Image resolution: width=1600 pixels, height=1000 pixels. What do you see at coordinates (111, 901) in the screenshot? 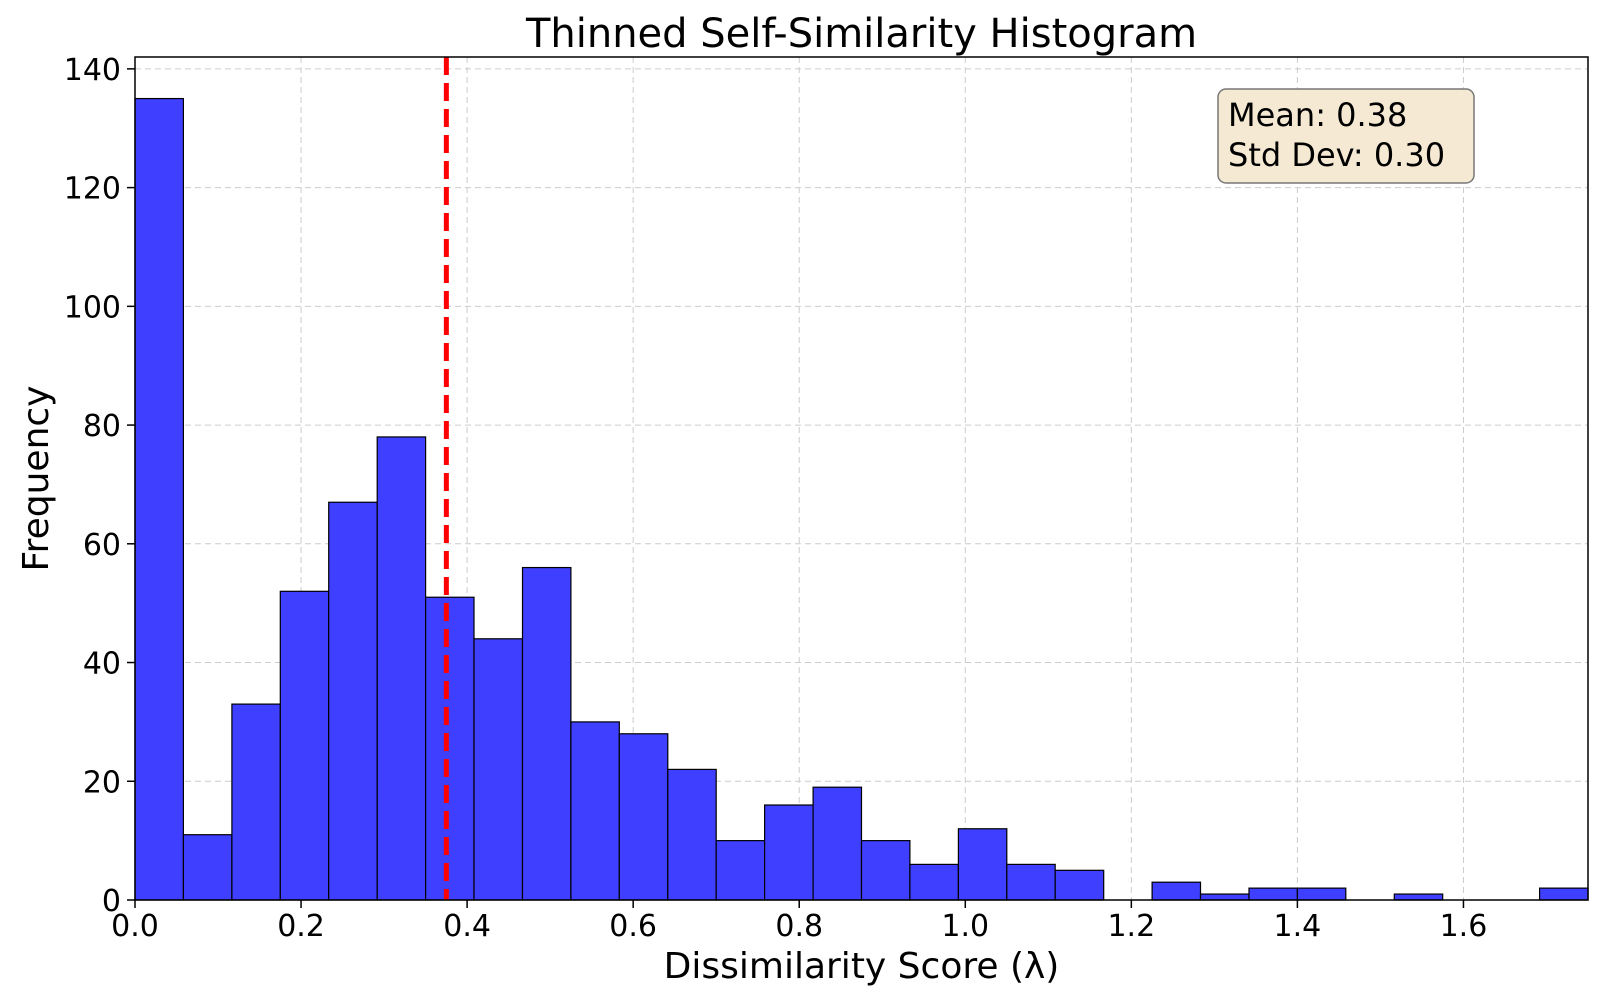
I see `y-tick-label-0: 0` at bounding box center [111, 901].